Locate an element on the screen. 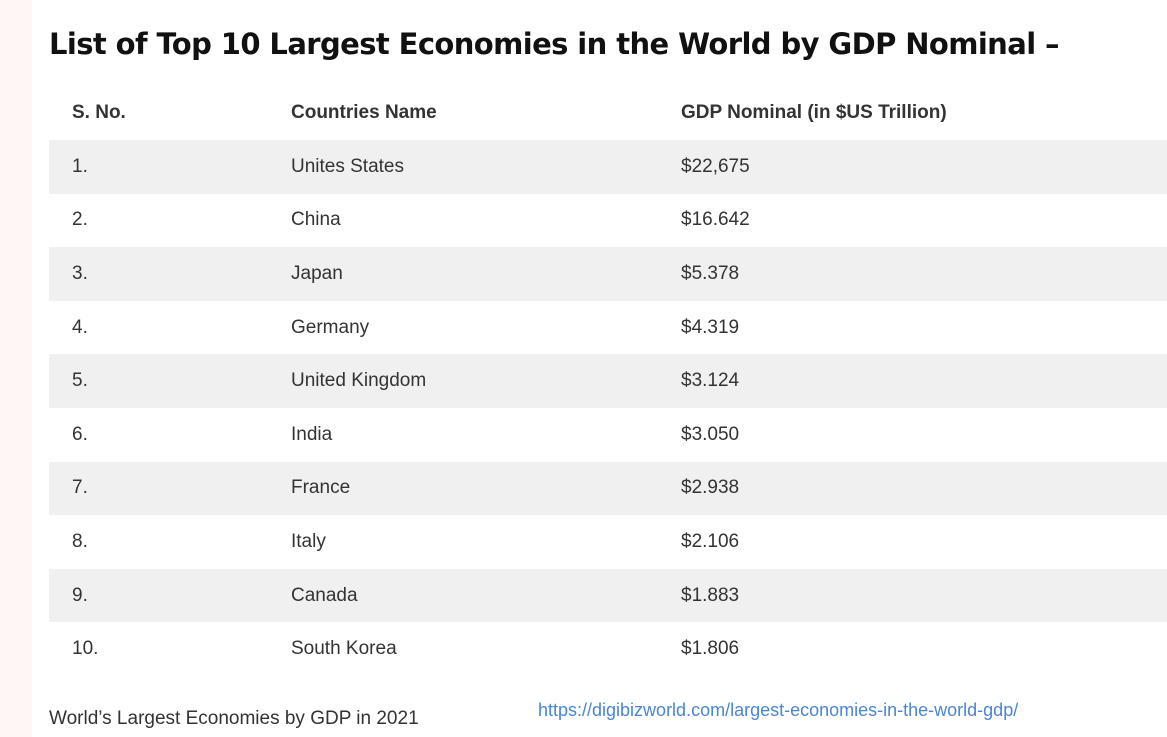 The image size is (1167, 737). country-cell: Unites States is located at coordinates (463, 167).